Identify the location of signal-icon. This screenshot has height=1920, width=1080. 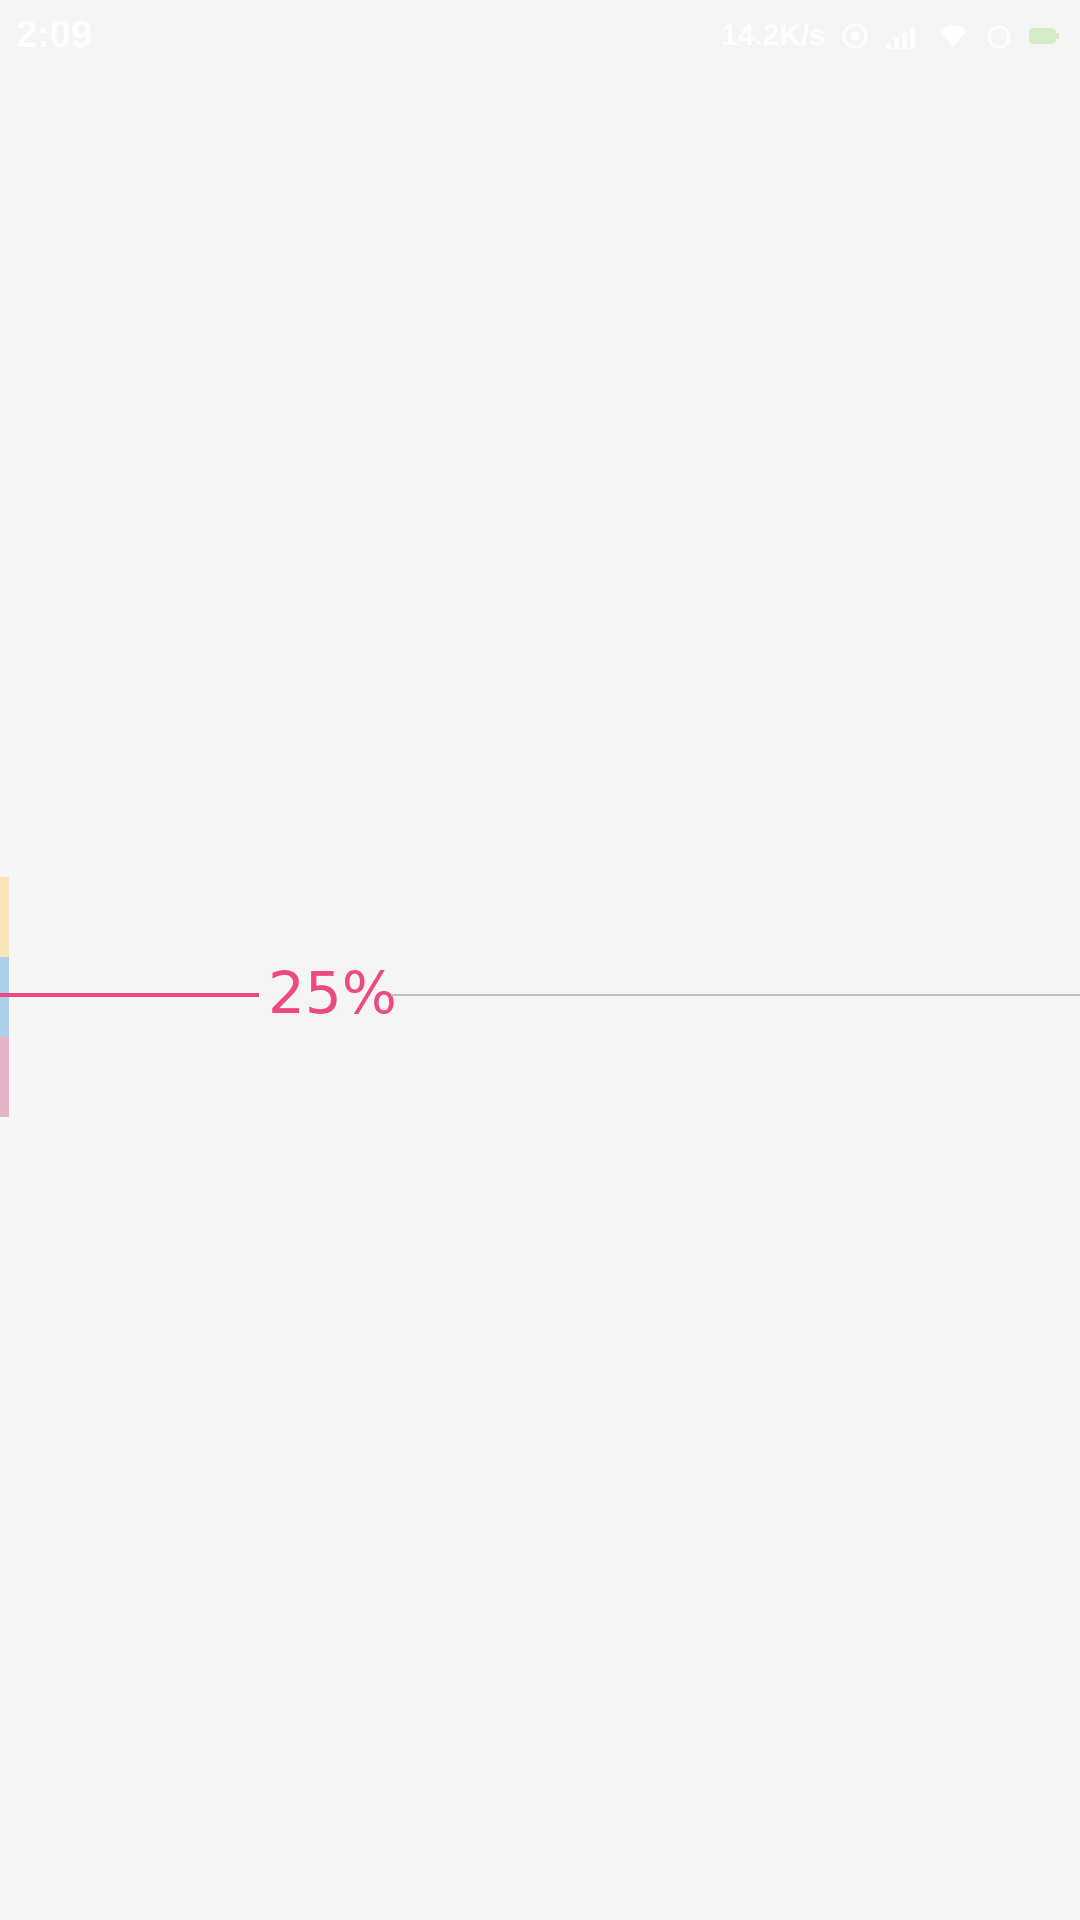
(903, 36).